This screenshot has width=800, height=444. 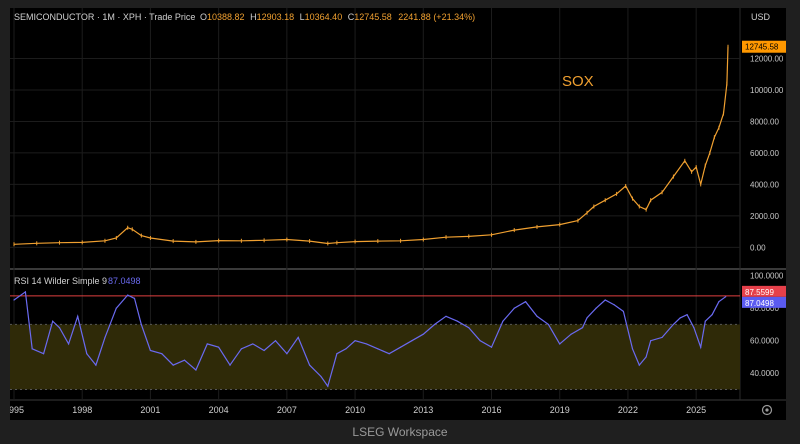 What do you see at coordinates (150, 410) in the screenshot?
I see `time-tick-label: 2001` at bounding box center [150, 410].